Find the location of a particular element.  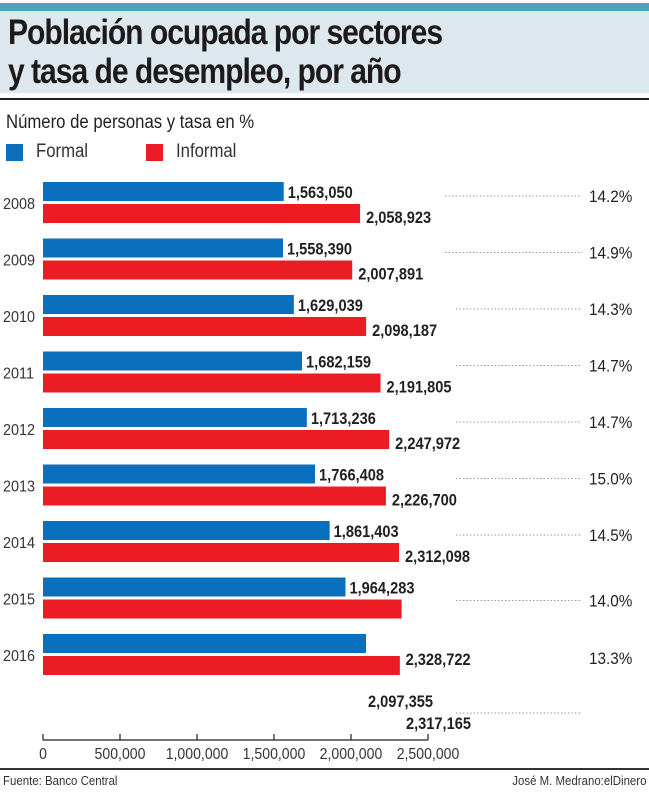

x-axis-tick-label: 1,500,000 is located at coordinates (274, 754).